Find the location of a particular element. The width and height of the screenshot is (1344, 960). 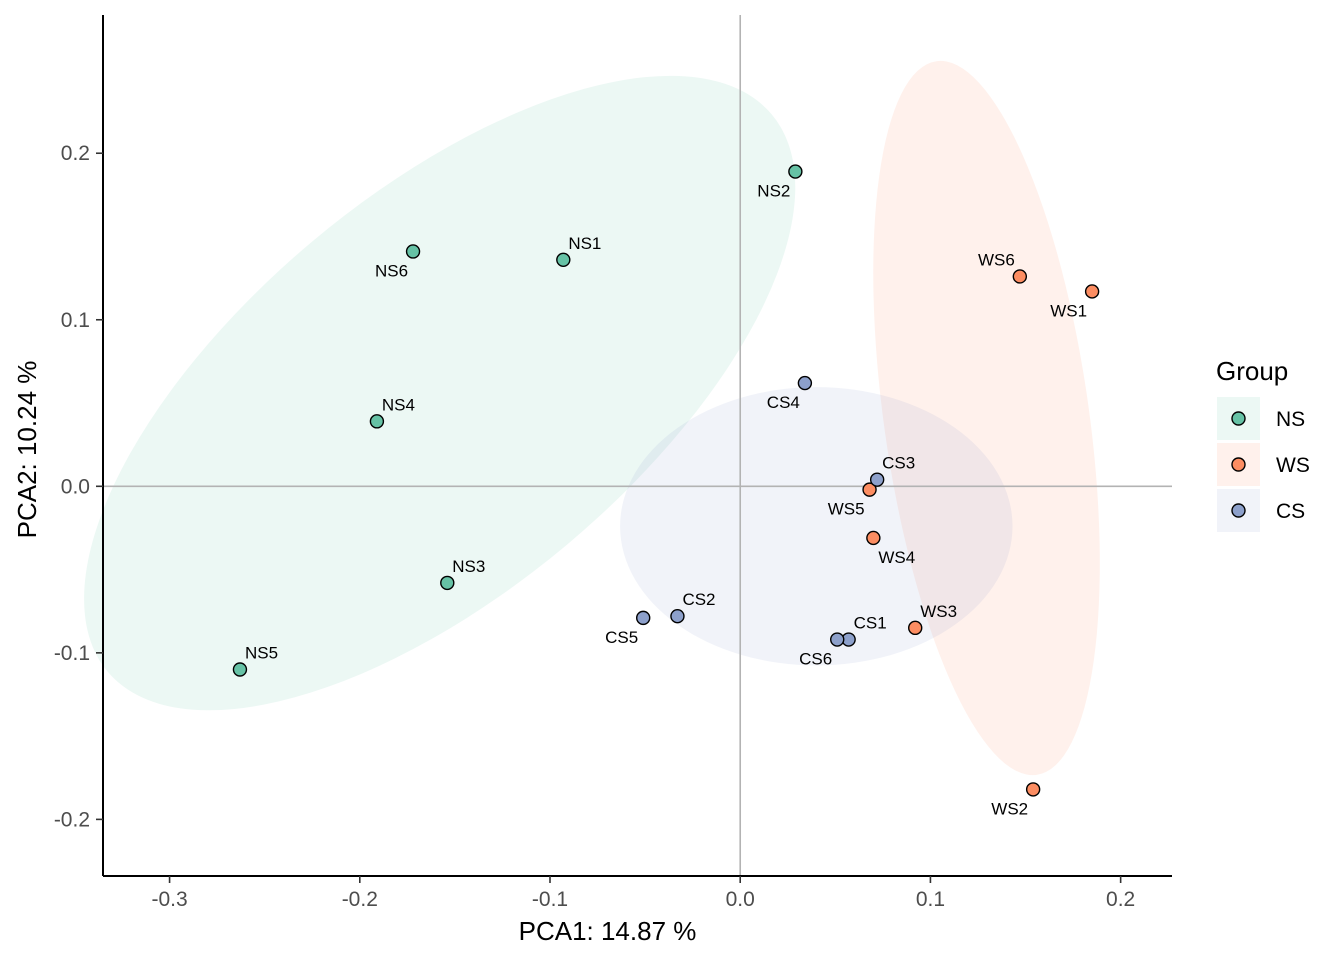

x-tick-label: -0.2 is located at coordinates (360, 899).